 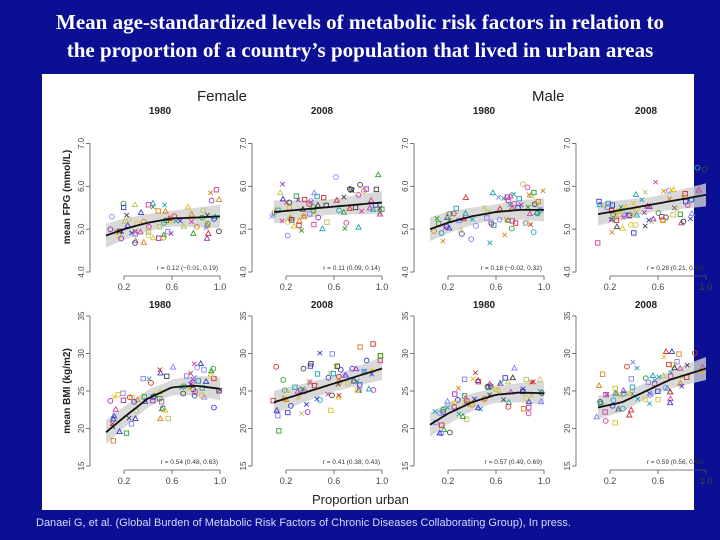 What do you see at coordinates (67, 197) in the screenshot?
I see `y-axis-label: mean FPG (mmol/L)` at bounding box center [67, 197].